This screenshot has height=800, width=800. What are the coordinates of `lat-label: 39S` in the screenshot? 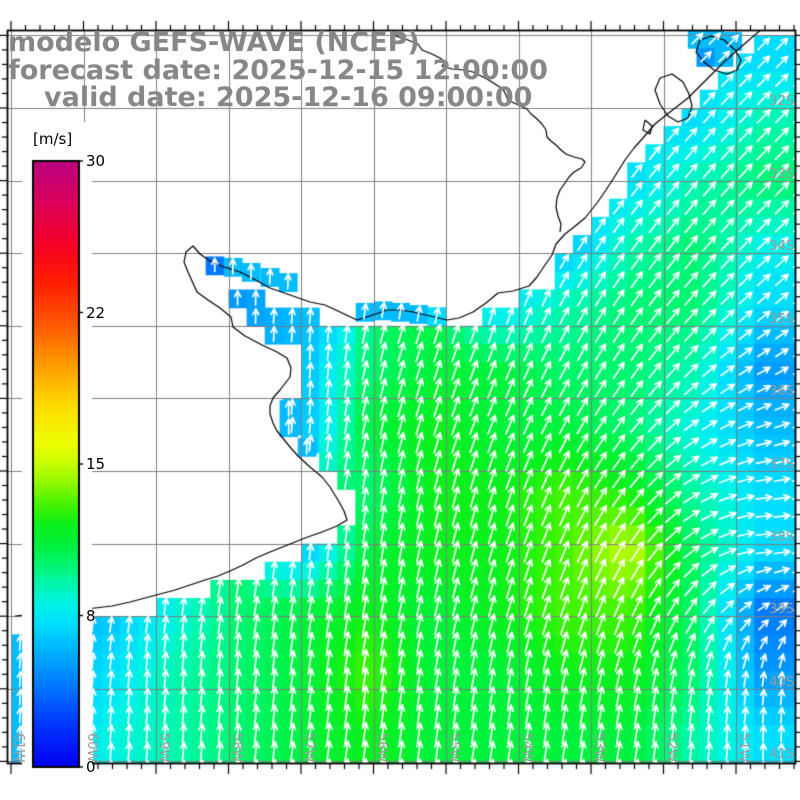 It's located at (781, 610).